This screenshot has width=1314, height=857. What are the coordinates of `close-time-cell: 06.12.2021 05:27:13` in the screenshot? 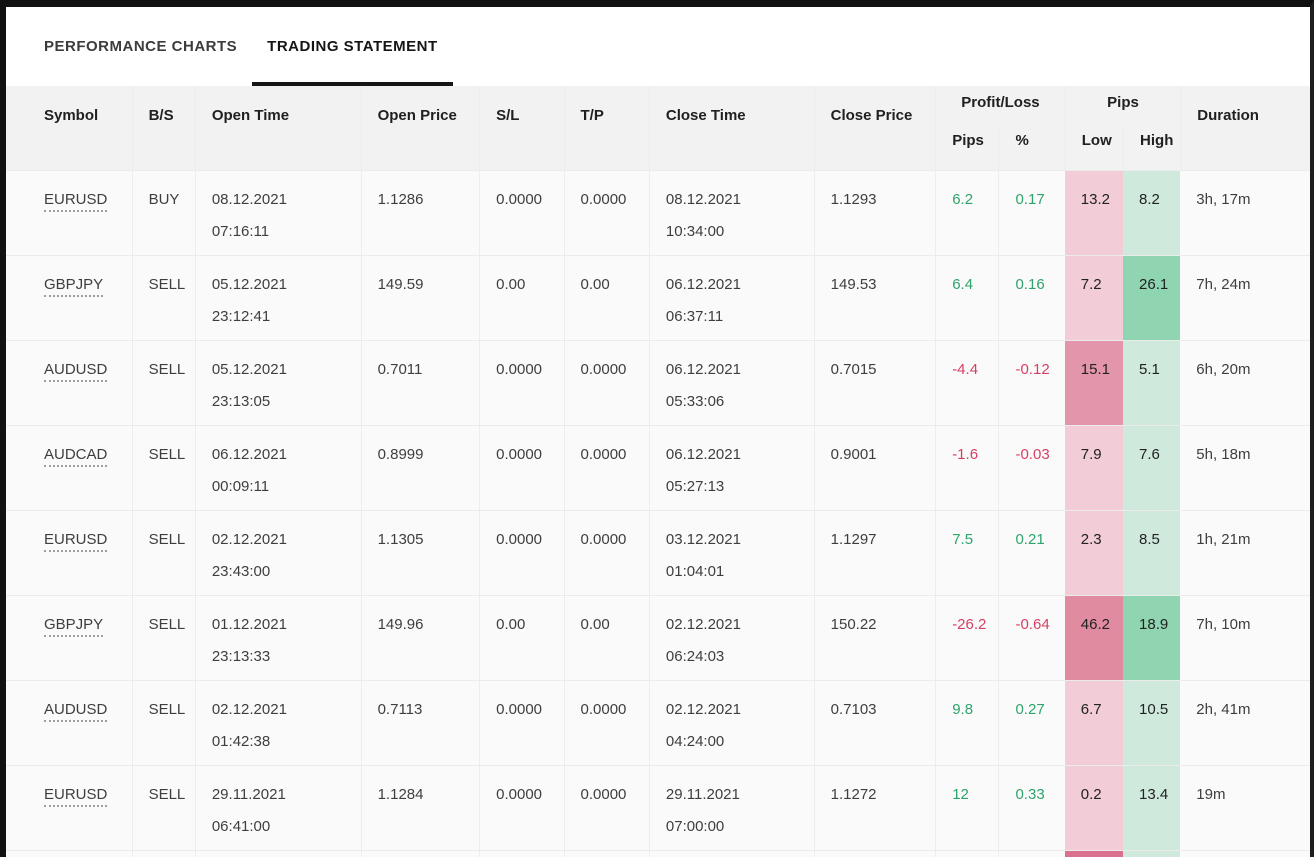 It's located at (731, 467).